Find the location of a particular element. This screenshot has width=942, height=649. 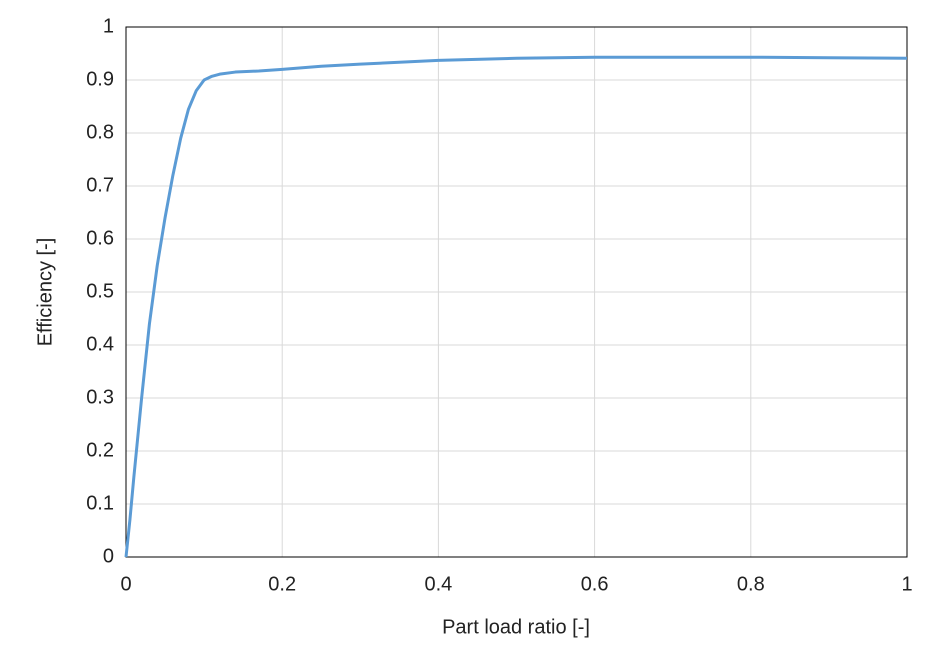

y-axis-title: Efficiency [-] is located at coordinates (45, 292).